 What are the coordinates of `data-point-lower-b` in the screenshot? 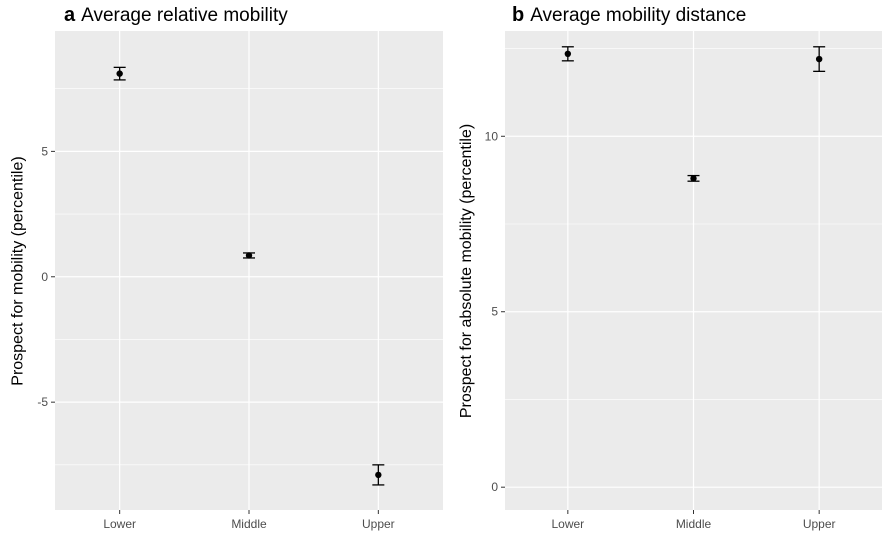 It's located at (568, 54).